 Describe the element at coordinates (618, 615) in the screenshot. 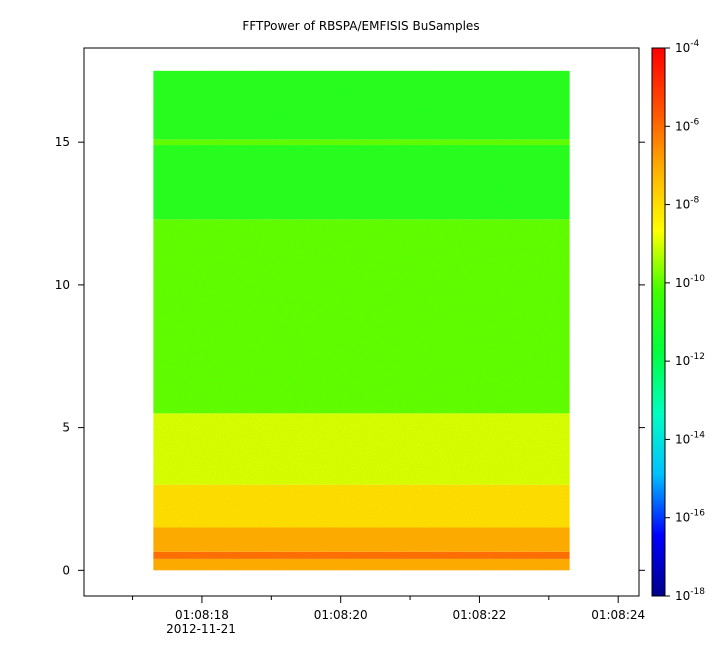

I see `x-tick-label: 01:08:24` at that location.